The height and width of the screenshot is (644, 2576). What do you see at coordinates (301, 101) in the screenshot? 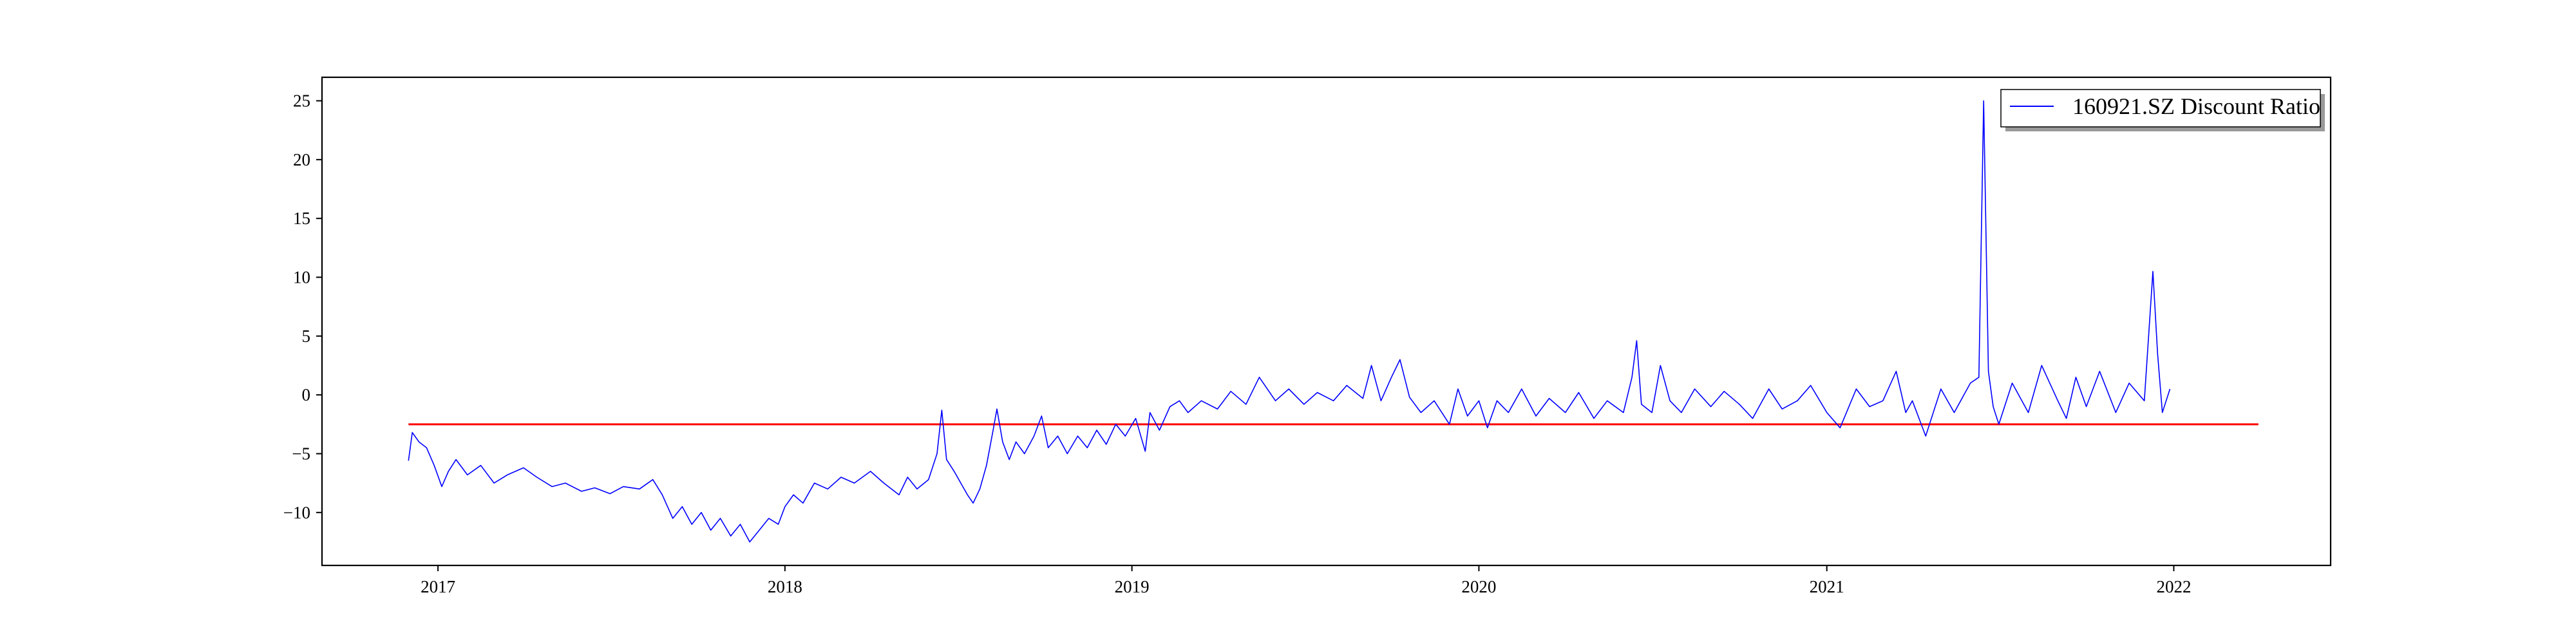
I see `y-tick-label: 25` at bounding box center [301, 101].